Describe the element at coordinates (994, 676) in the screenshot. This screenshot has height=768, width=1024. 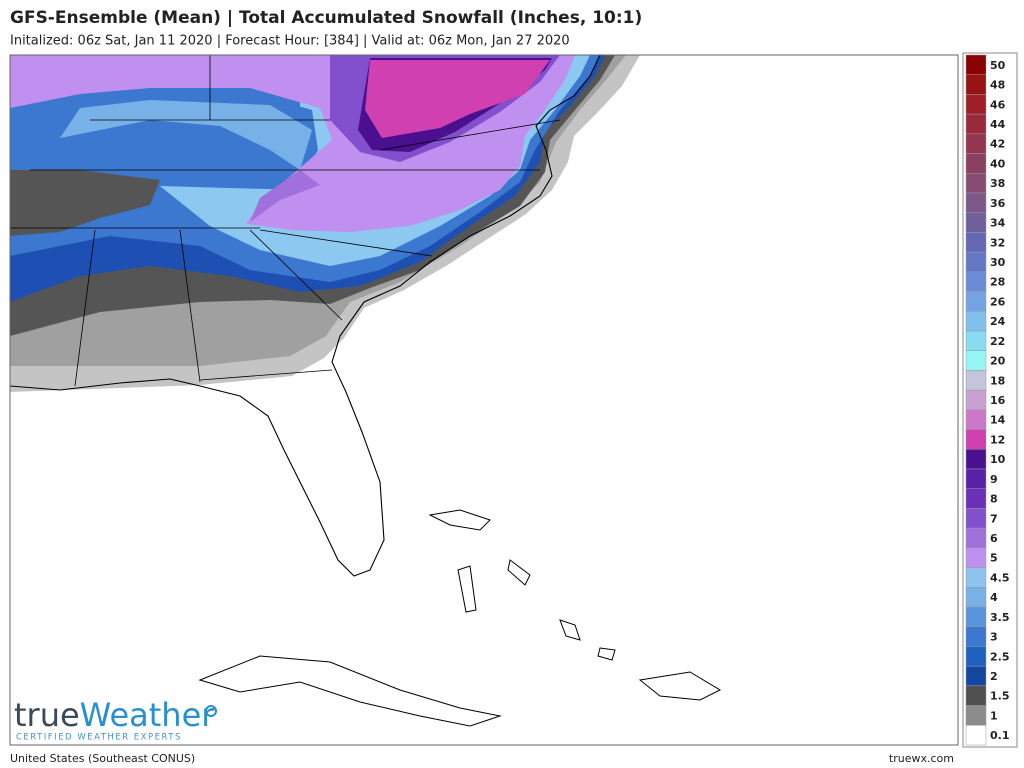
I see `legend-label: 2` at that location.